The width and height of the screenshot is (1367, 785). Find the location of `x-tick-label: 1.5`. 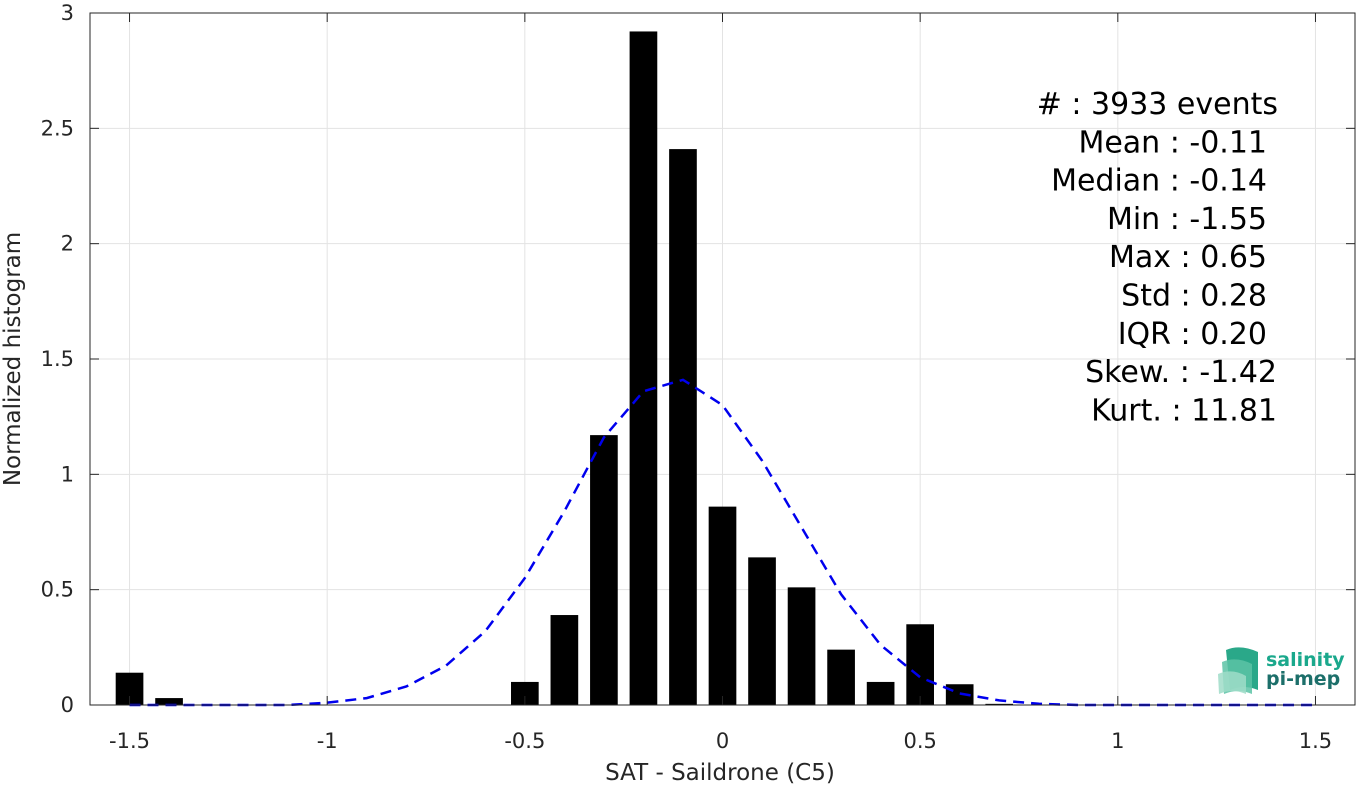

x-tick-label: 1.5 is located at coordinates (1315, 741).